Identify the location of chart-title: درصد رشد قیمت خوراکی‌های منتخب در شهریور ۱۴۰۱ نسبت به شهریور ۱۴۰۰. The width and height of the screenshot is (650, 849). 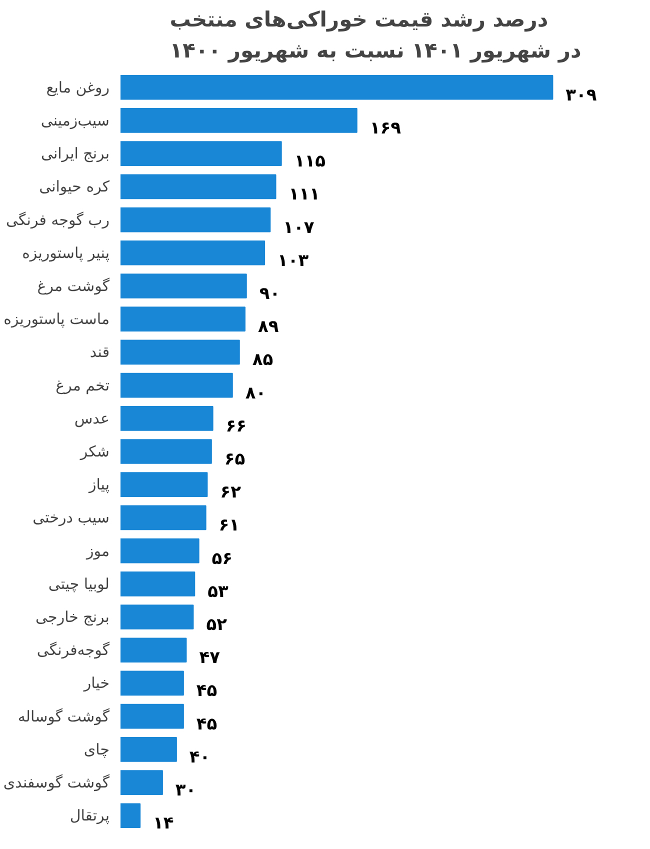
(376, 35).